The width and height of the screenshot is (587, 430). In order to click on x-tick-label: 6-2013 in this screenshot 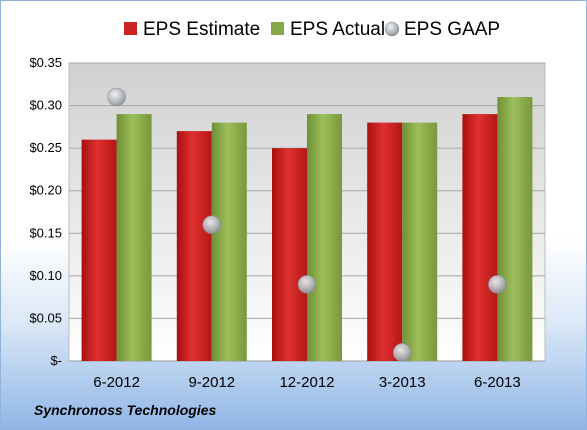, I will do `click(497, 382)`.